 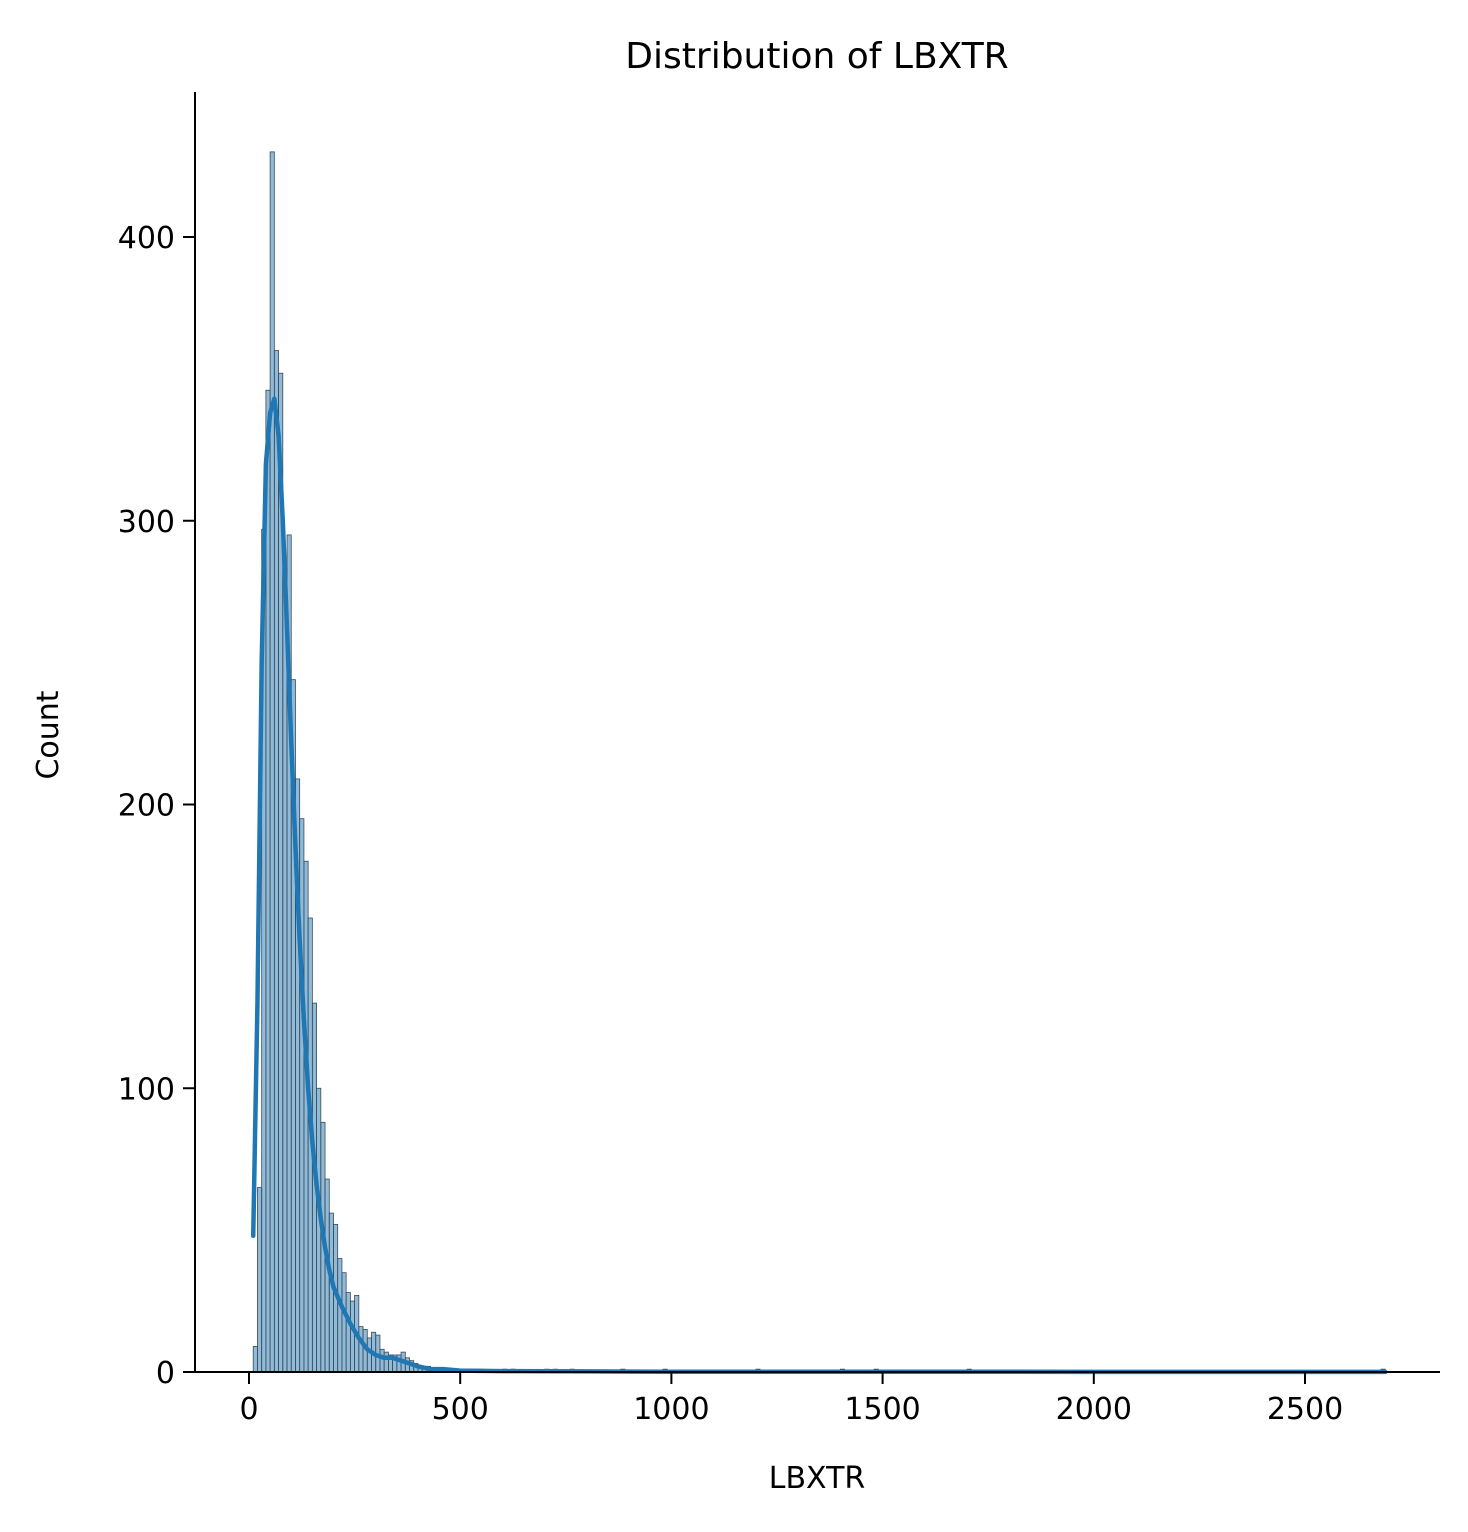 I want to click on x-tick-label: 2500, so click(x=1305, y=1409).